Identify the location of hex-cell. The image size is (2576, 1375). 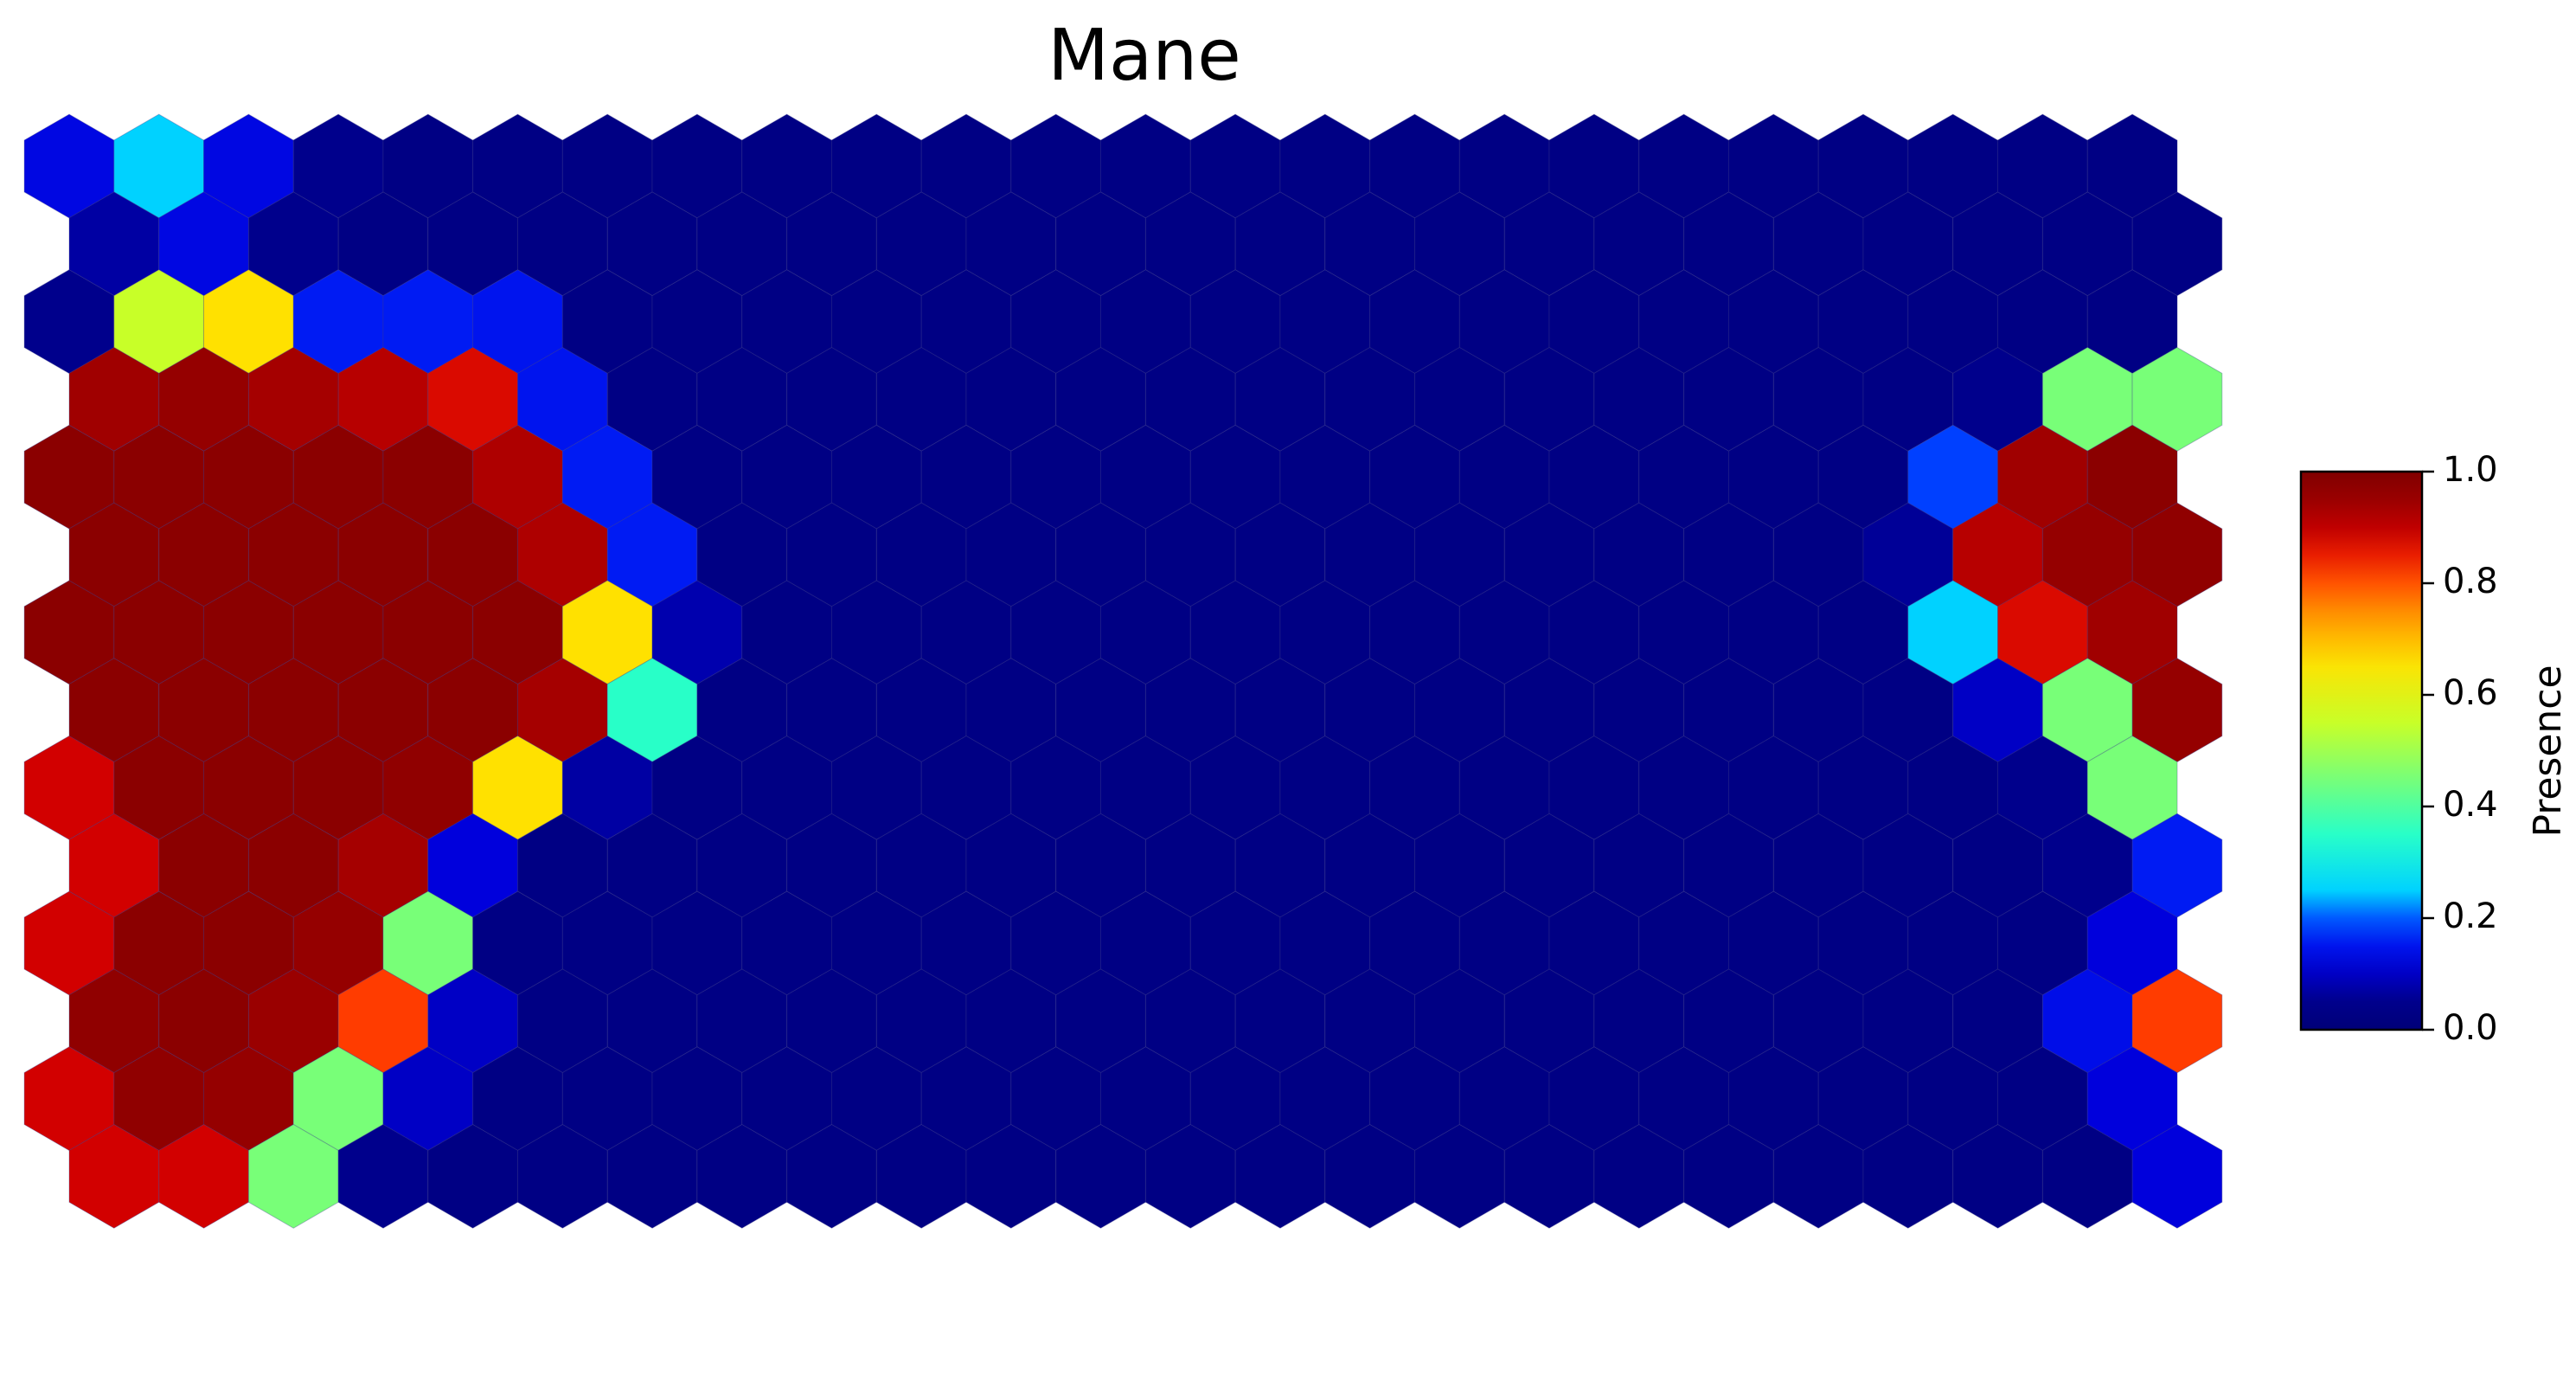
(2177, 1176).